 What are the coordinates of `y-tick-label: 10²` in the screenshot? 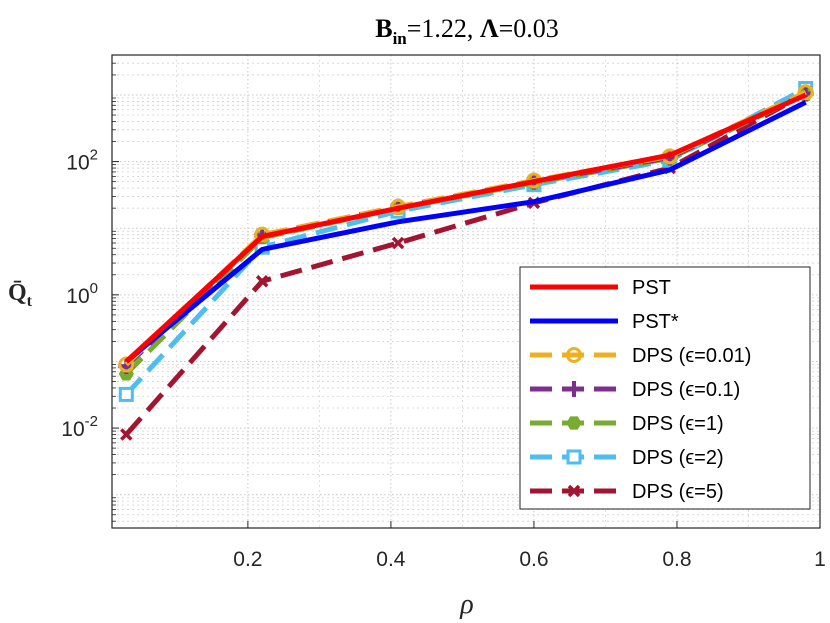 It's located at (82, 161).